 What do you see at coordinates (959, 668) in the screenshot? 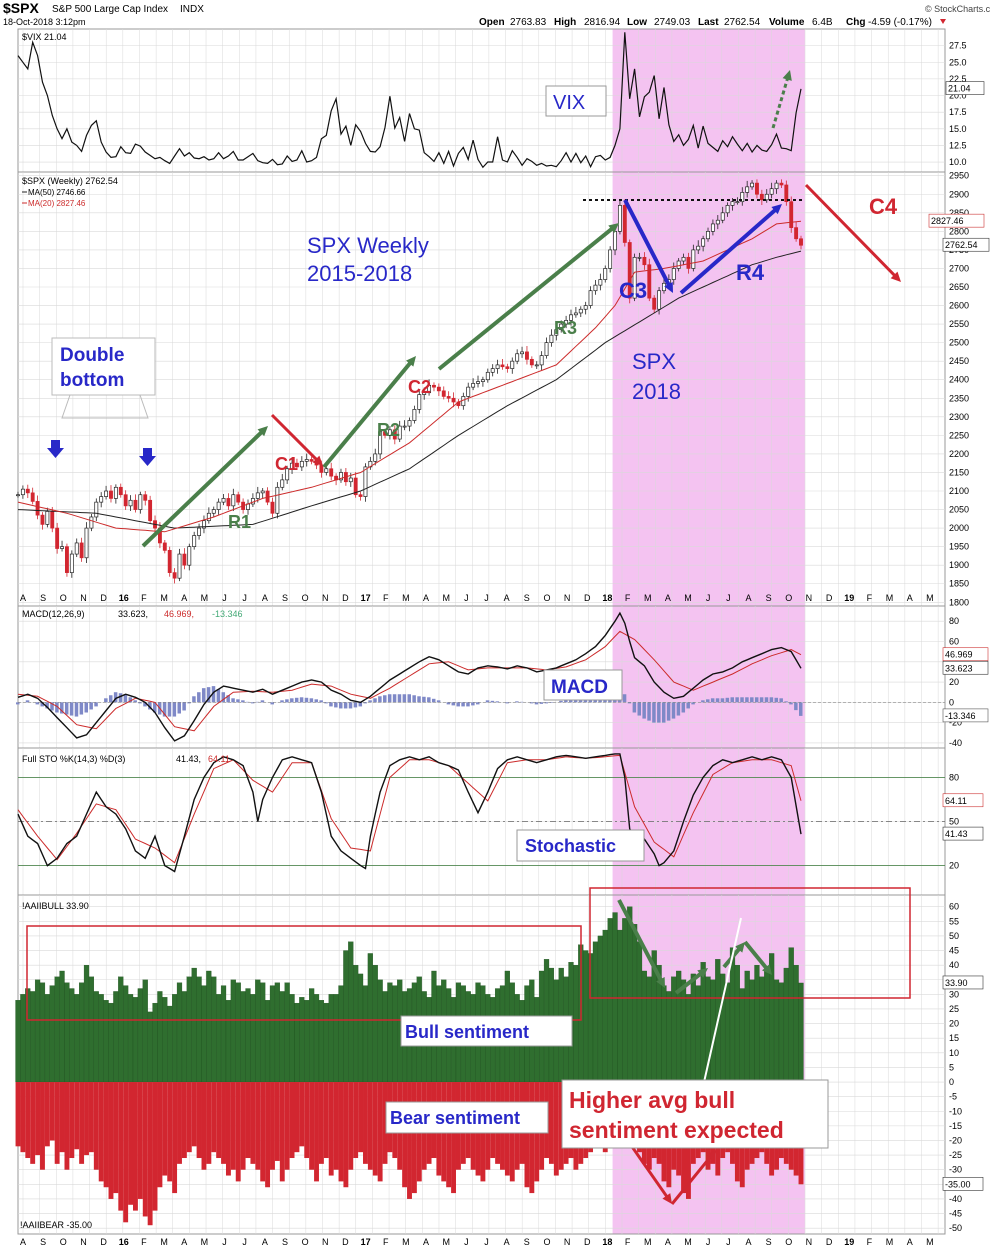
I see `macd-tag: 33.623` at bounding box center [959, 668].